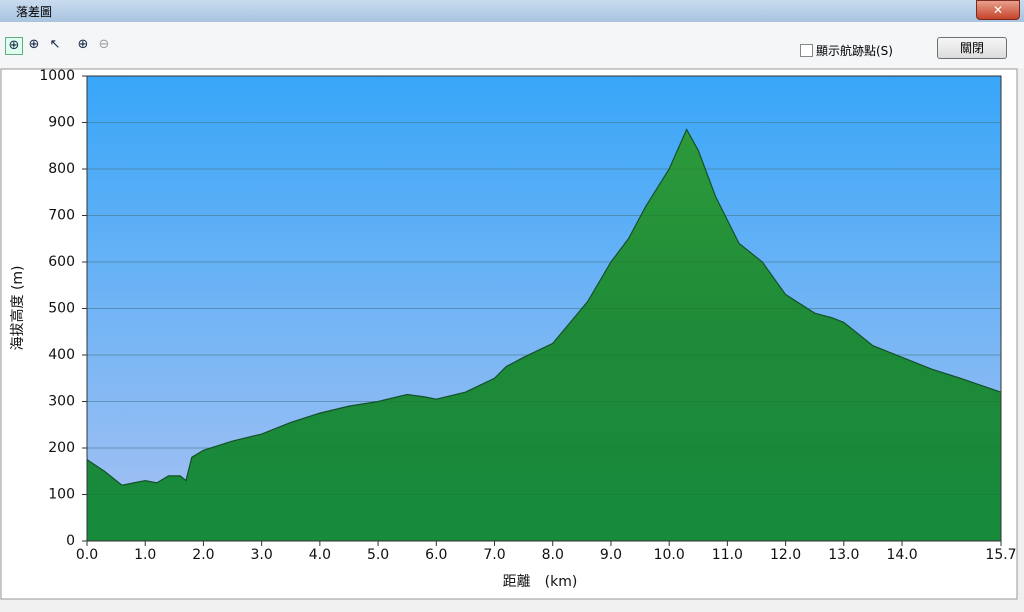 The image size is (1024, 612). Describe the element at coordinates (998, 10) in the screenshot. I see `close-button: ✕` at that location.